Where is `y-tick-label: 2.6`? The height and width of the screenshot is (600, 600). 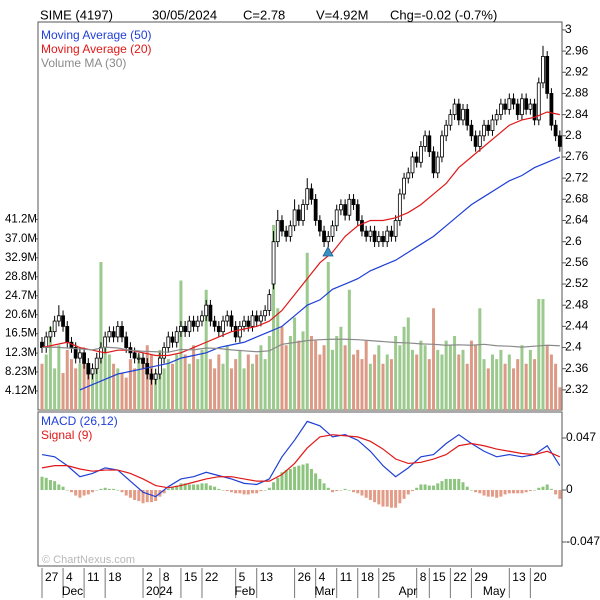
y-tick-label: 2.6 is located at coordinates (573, 241).